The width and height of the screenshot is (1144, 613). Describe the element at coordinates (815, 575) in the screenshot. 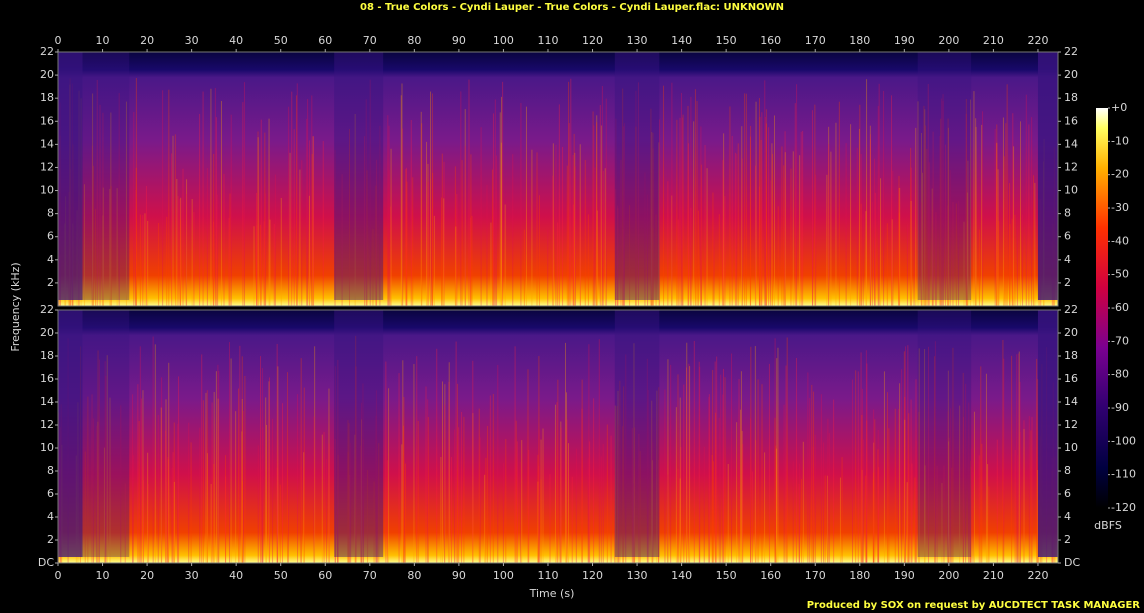

I see `x-tick-label: 170` at that location.